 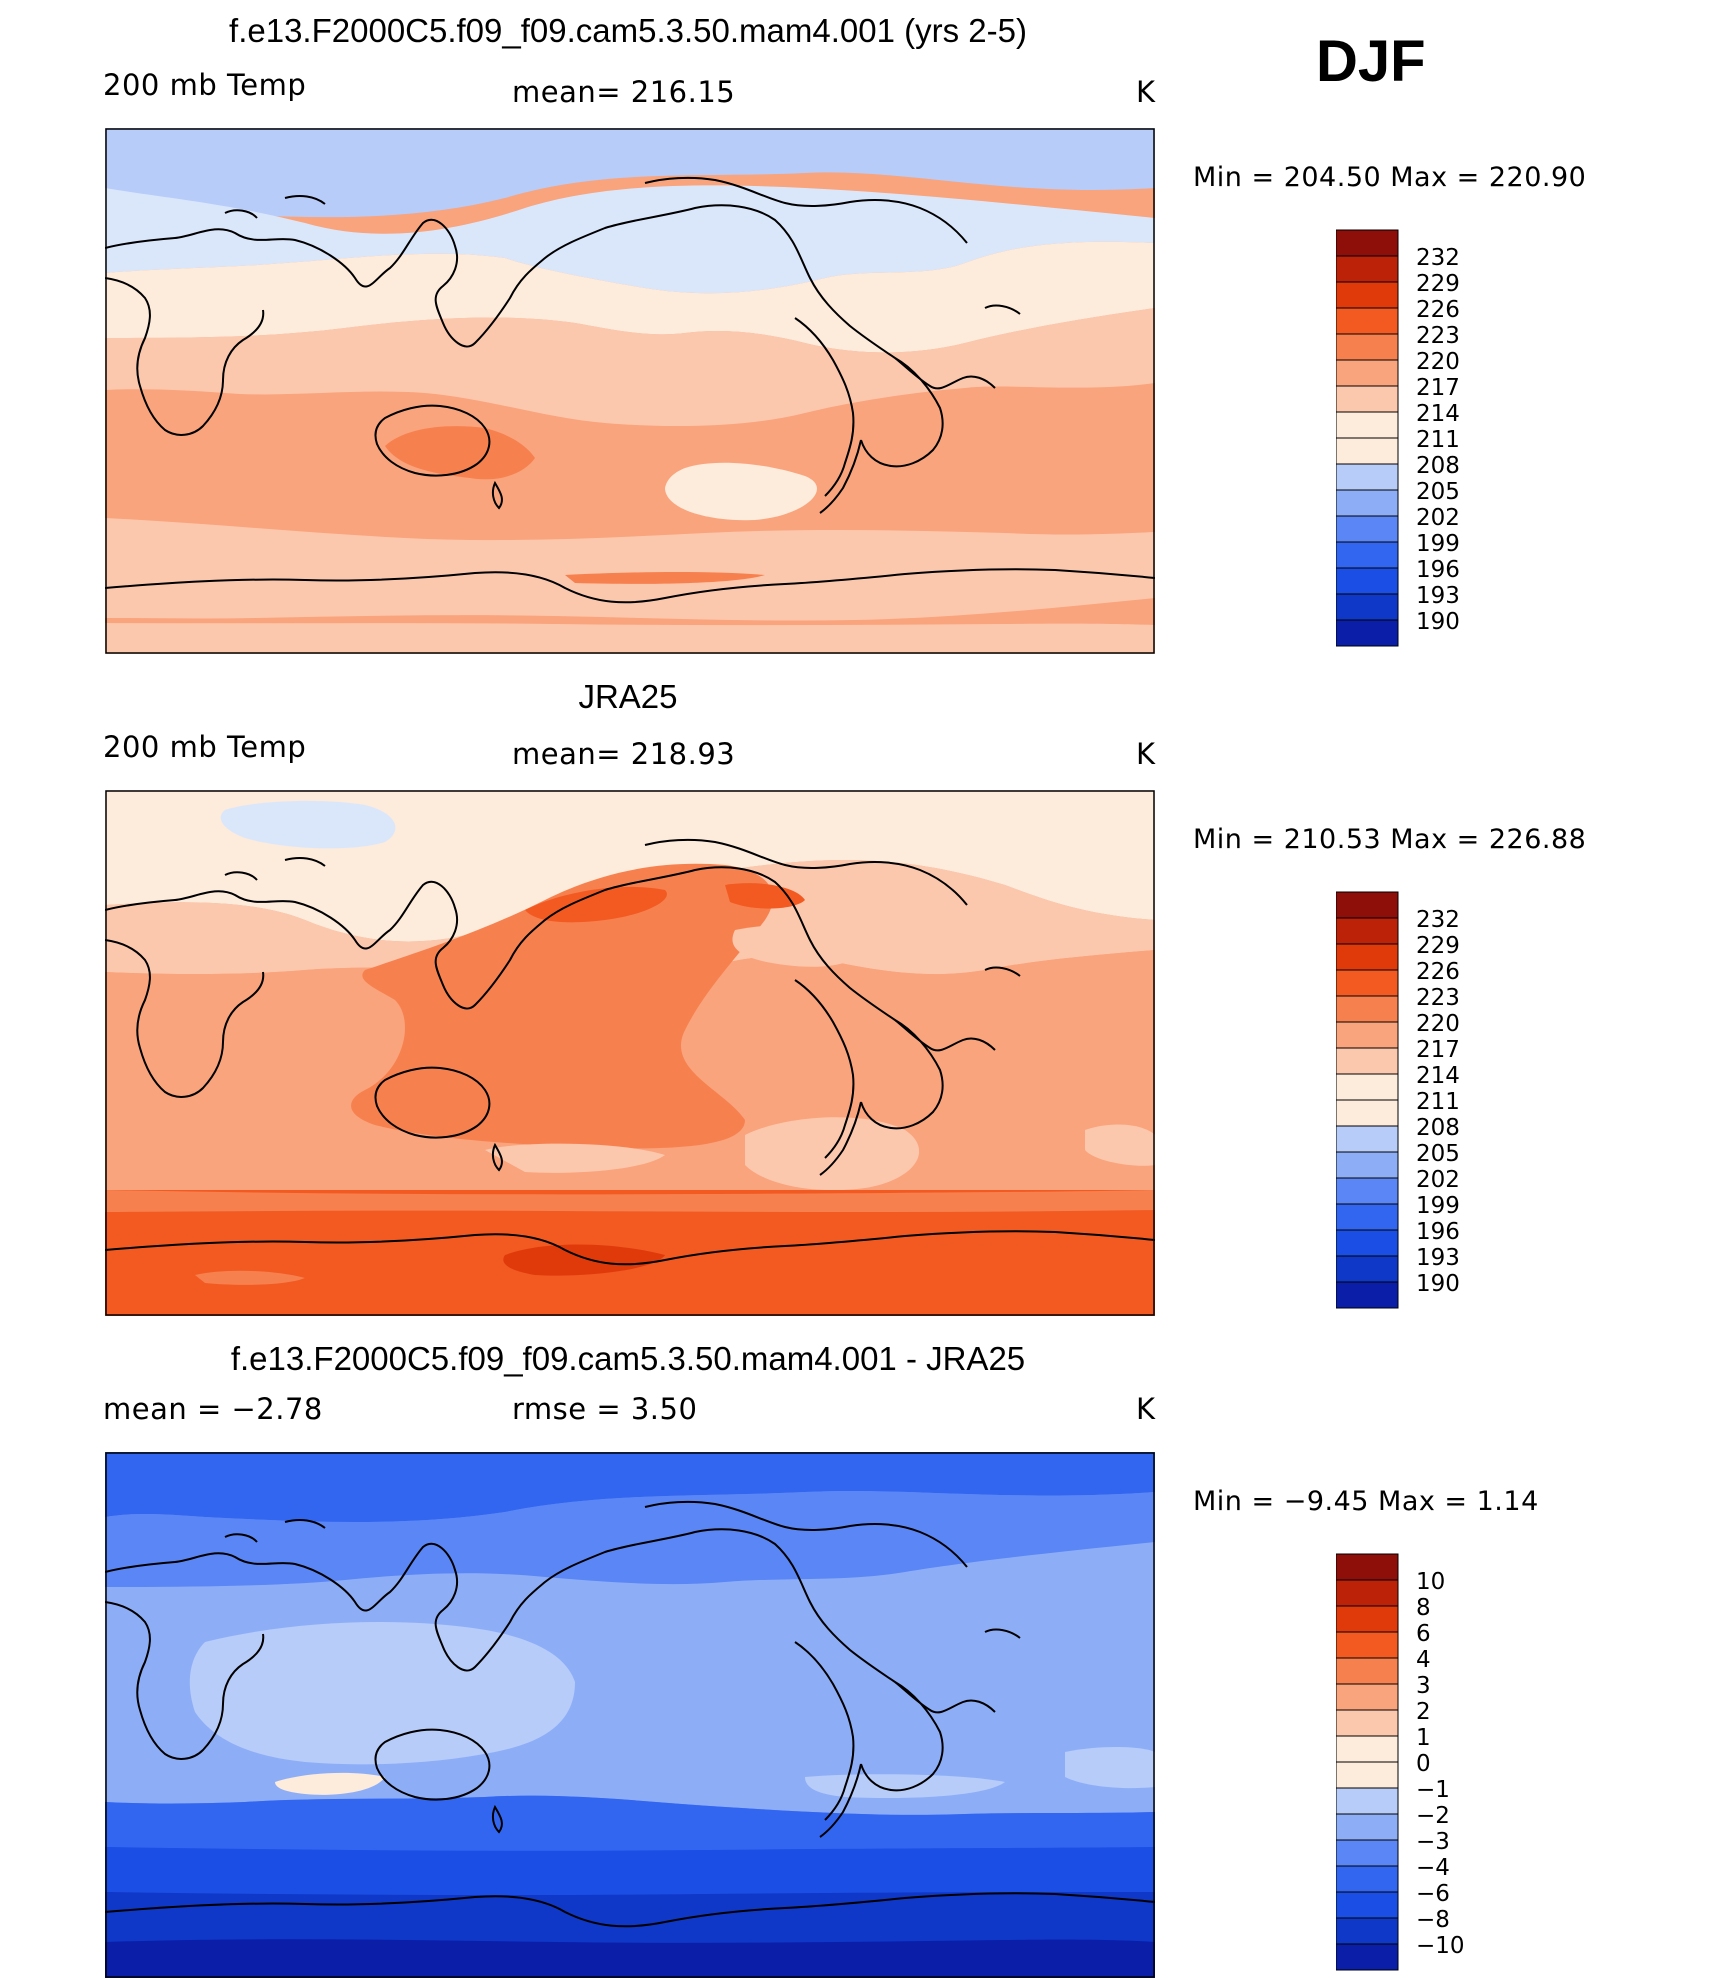 I want to click on colorbar-tick-label: 205, so click(x=1438, y=492).